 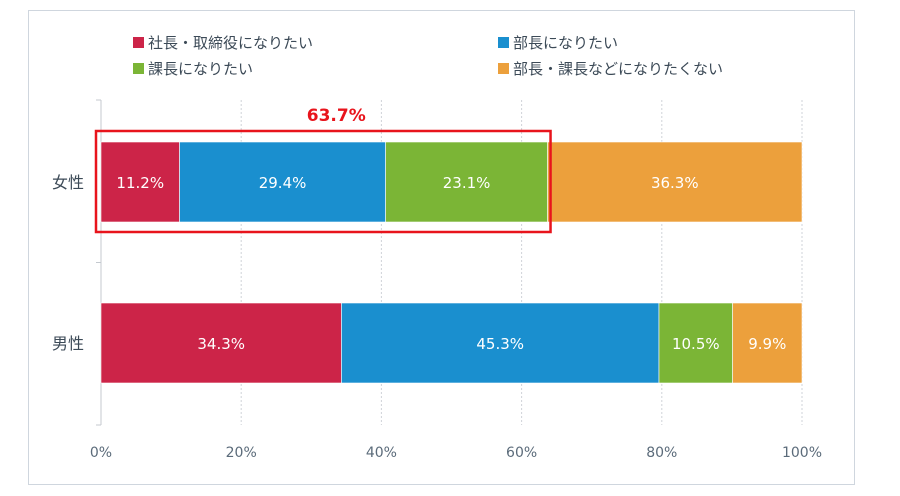 What do you see at coordinates (336, 116) in the screenshot?
I see `highlight-total-label: 63.7%` at bounding box center [336, 116].